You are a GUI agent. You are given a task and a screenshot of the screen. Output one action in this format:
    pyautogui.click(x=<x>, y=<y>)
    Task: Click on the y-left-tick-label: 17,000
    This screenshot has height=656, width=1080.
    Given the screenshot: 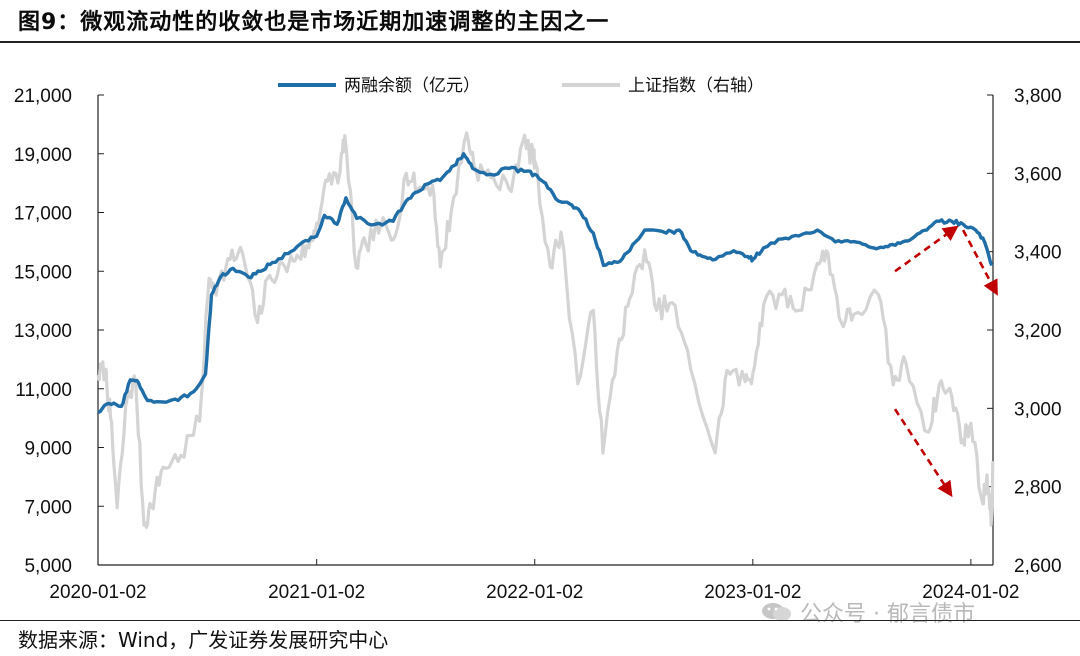 What is the action you would take?
    pyautogui.click(x=43, y=214)
    